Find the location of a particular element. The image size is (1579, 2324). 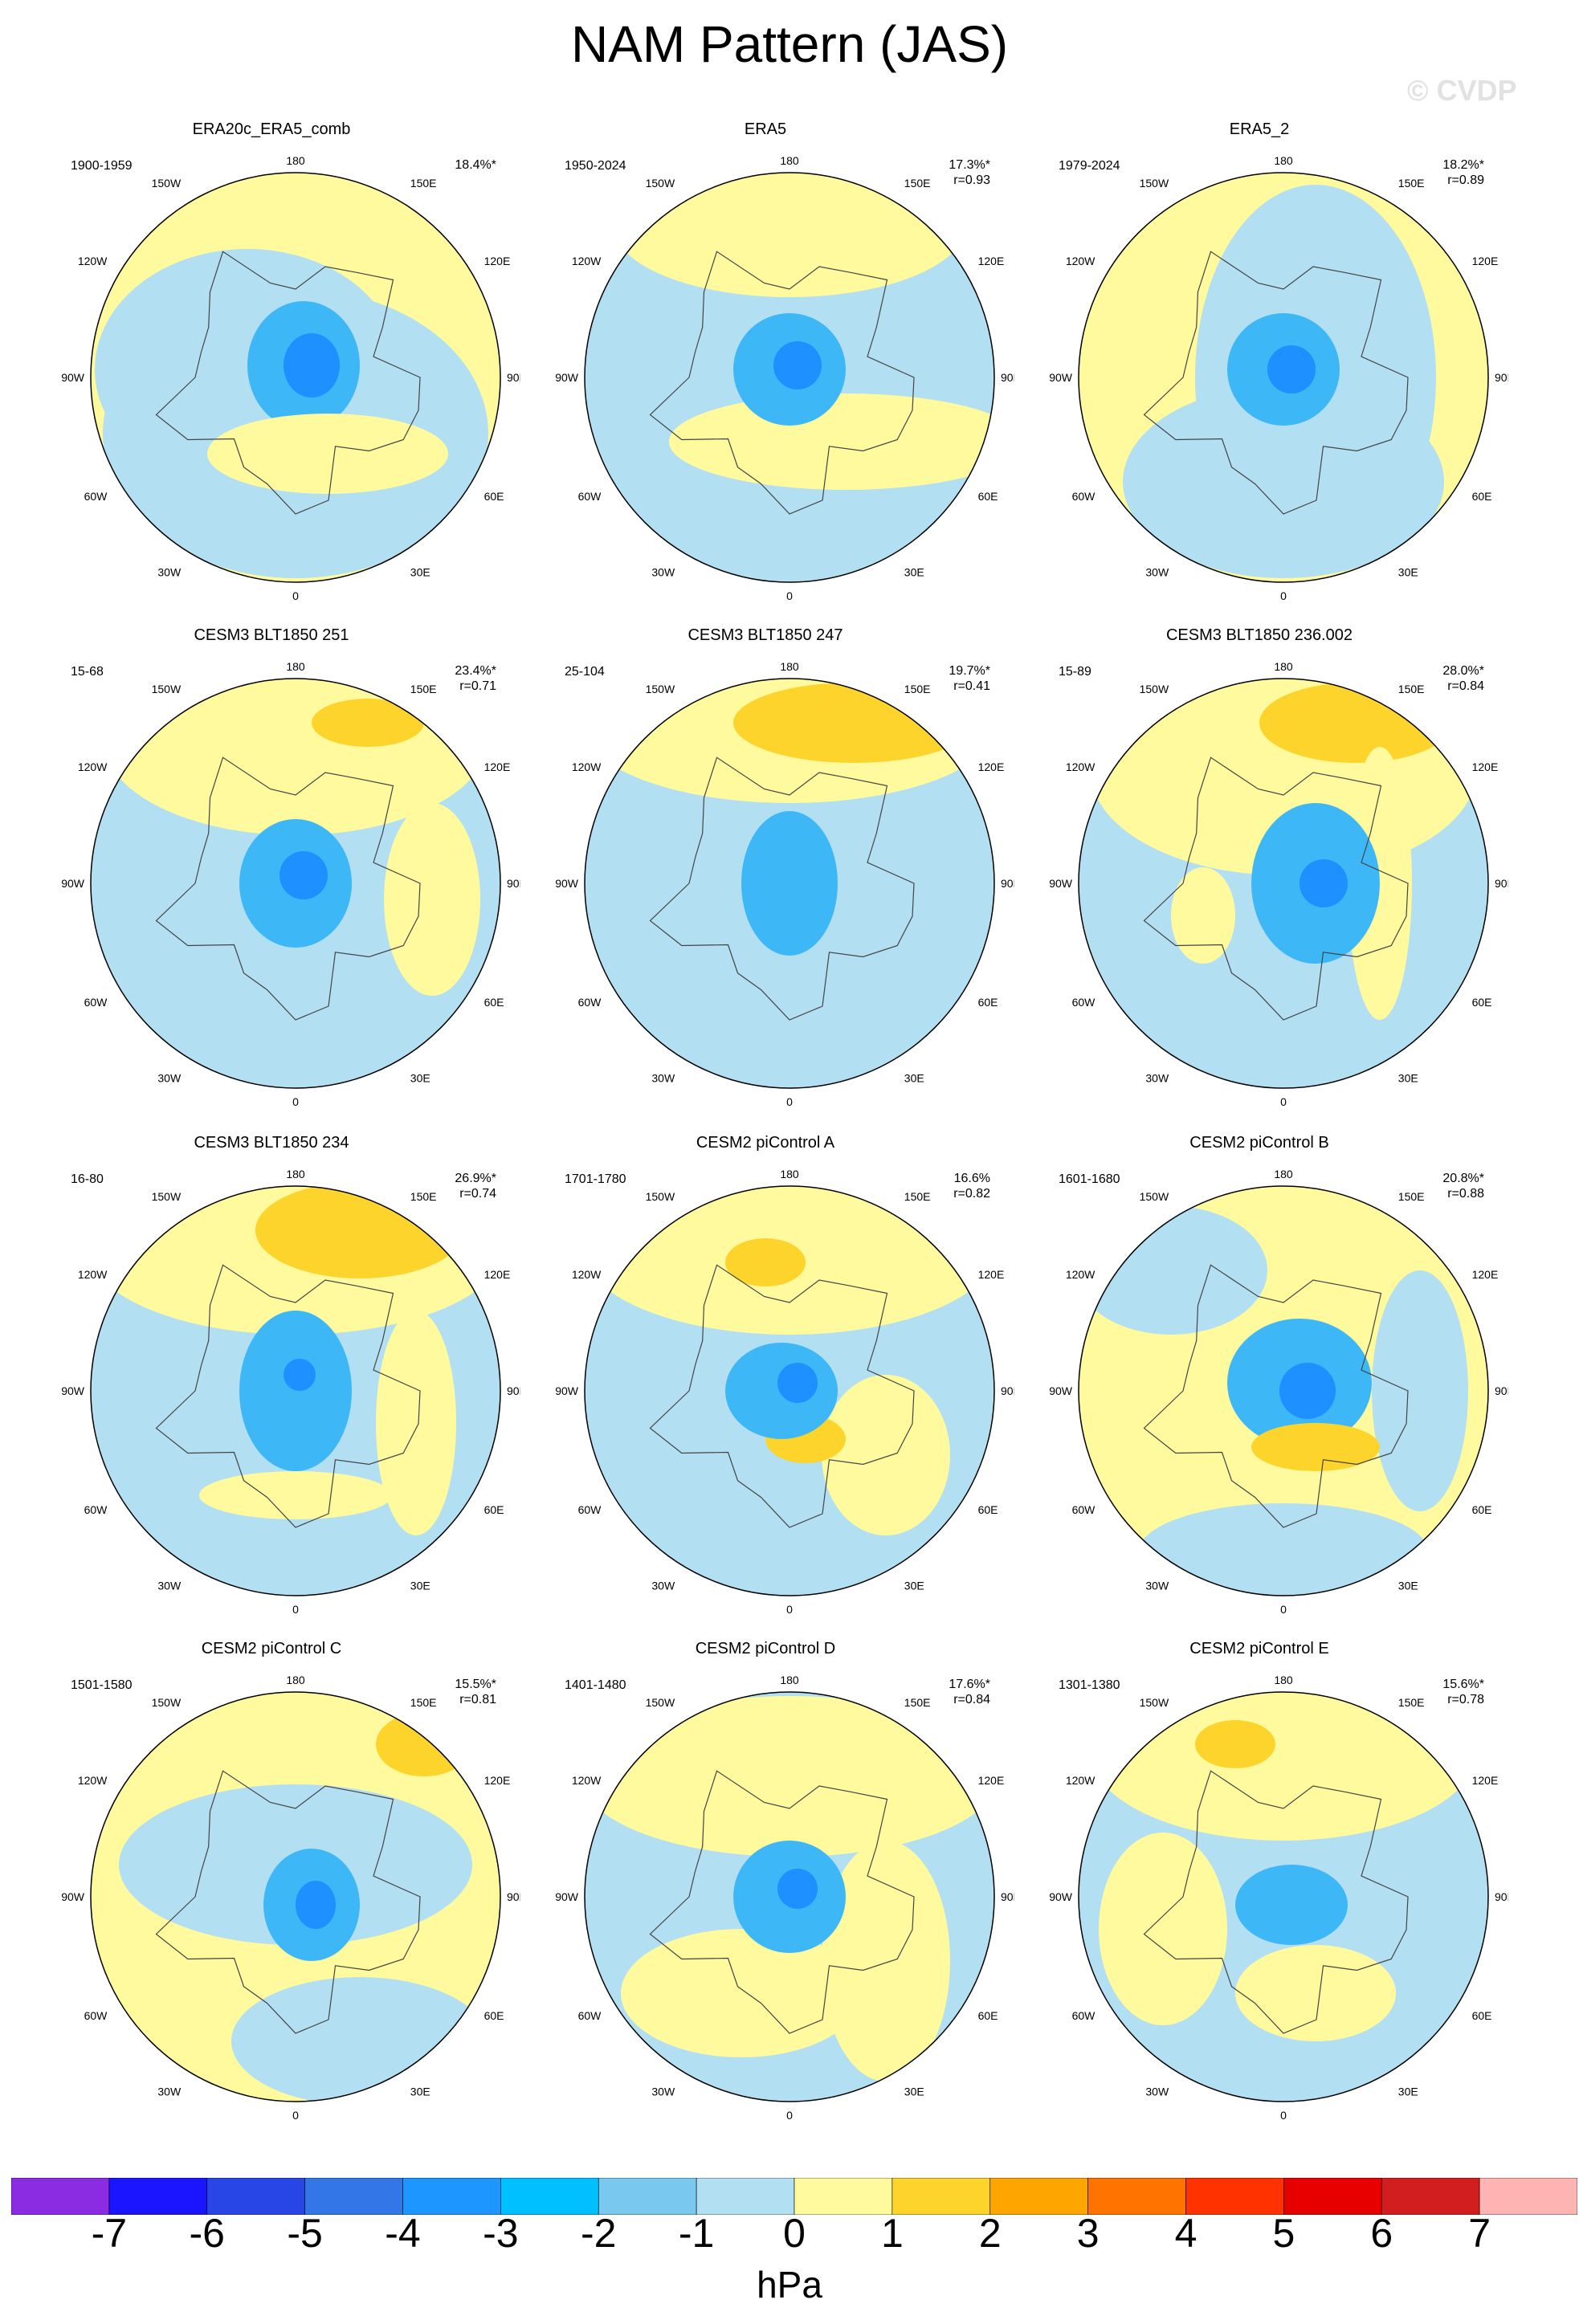

variance-explained: 28.0%* is located at coordinates (1463, 671).